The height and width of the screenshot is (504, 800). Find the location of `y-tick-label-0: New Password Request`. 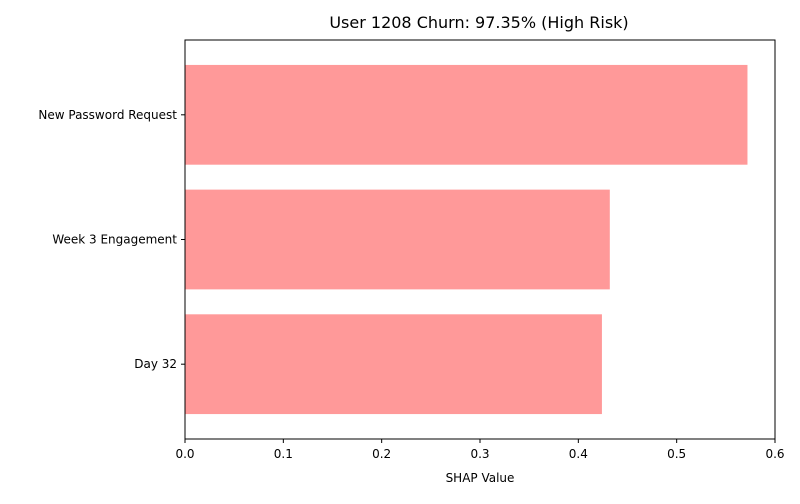

y-tick-label-0: New Password Request is located at coordinates (107, 115).